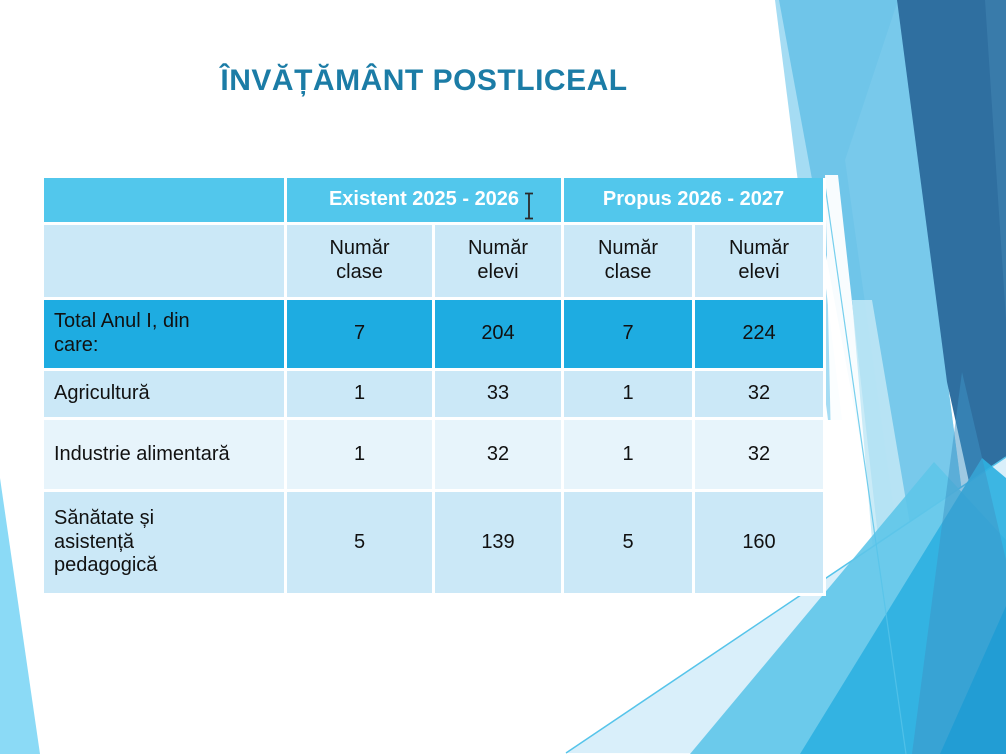  I want to click on subheader-numar-elevi-existent: Număr elevi, so click(498, 261).